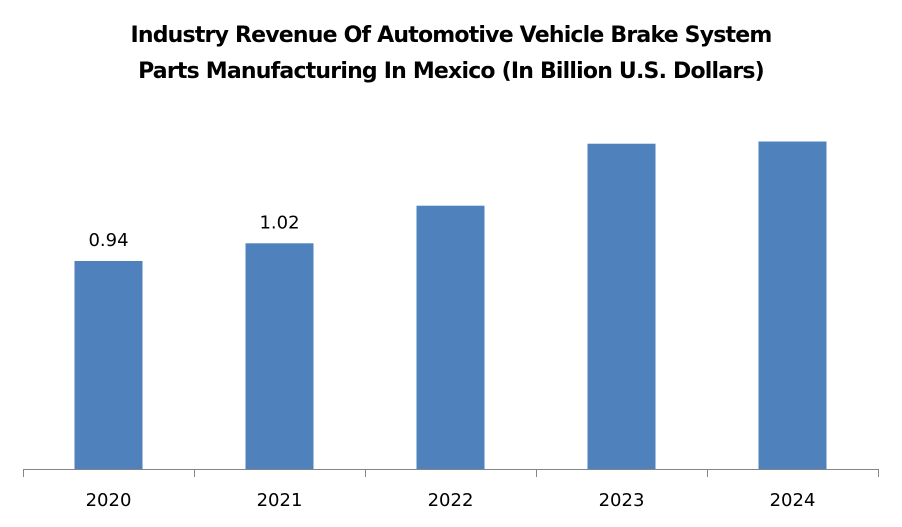 The height and width of the screenshot is (527, 902). I want to click on x-tick-label-2023: 2023, so click(622, 500).